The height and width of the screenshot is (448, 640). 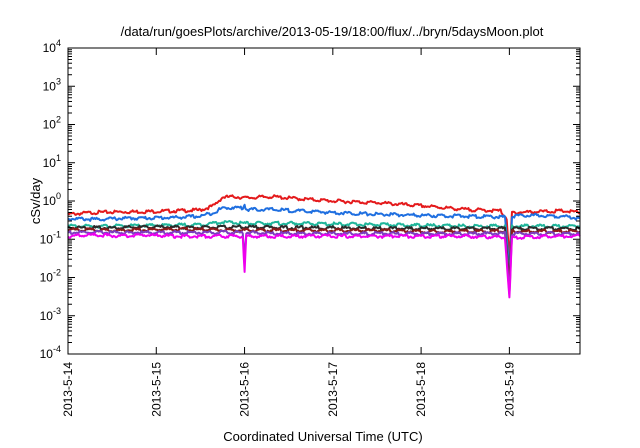 I want to click on y-tick-exponent: 0, so click(x=58, y=196).